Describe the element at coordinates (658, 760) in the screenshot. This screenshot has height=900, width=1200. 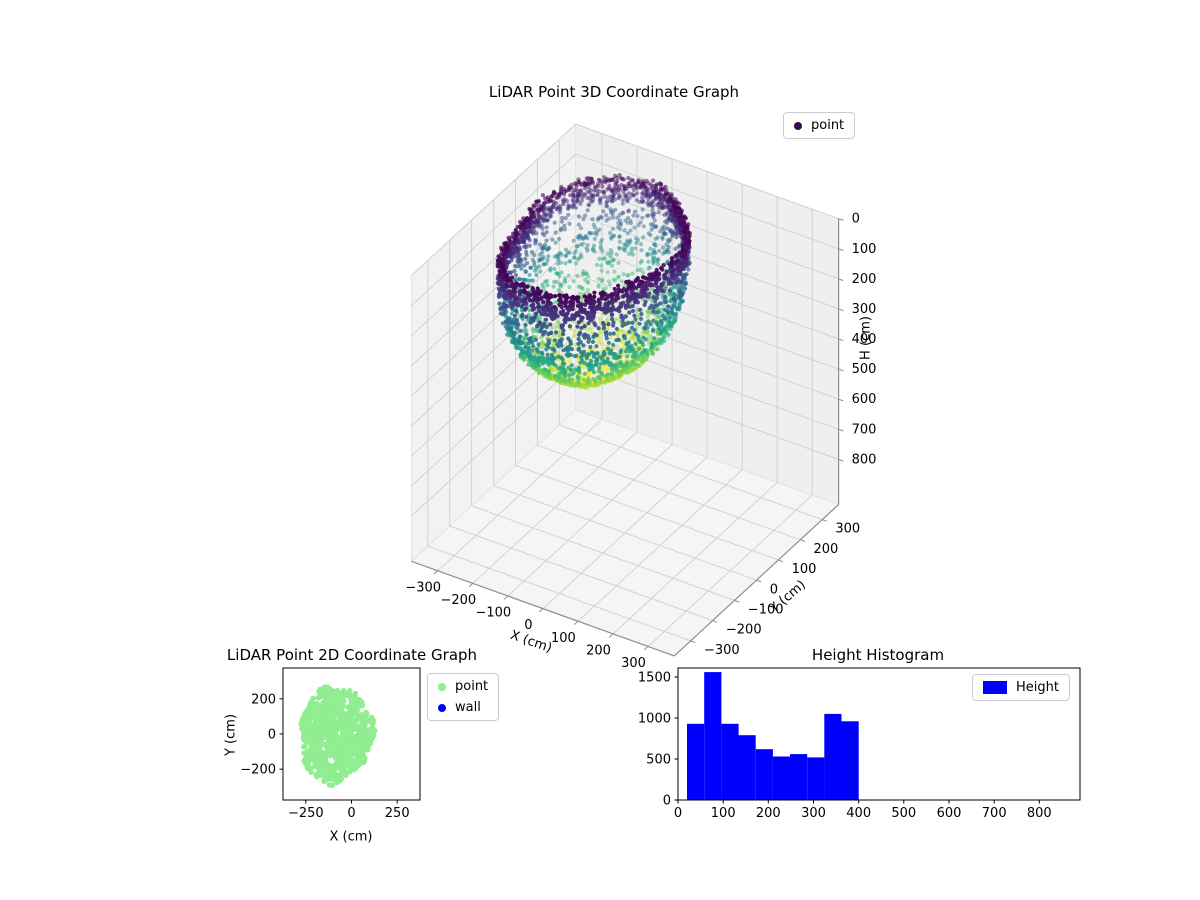
I see `y-tick-label: 500` at that location.